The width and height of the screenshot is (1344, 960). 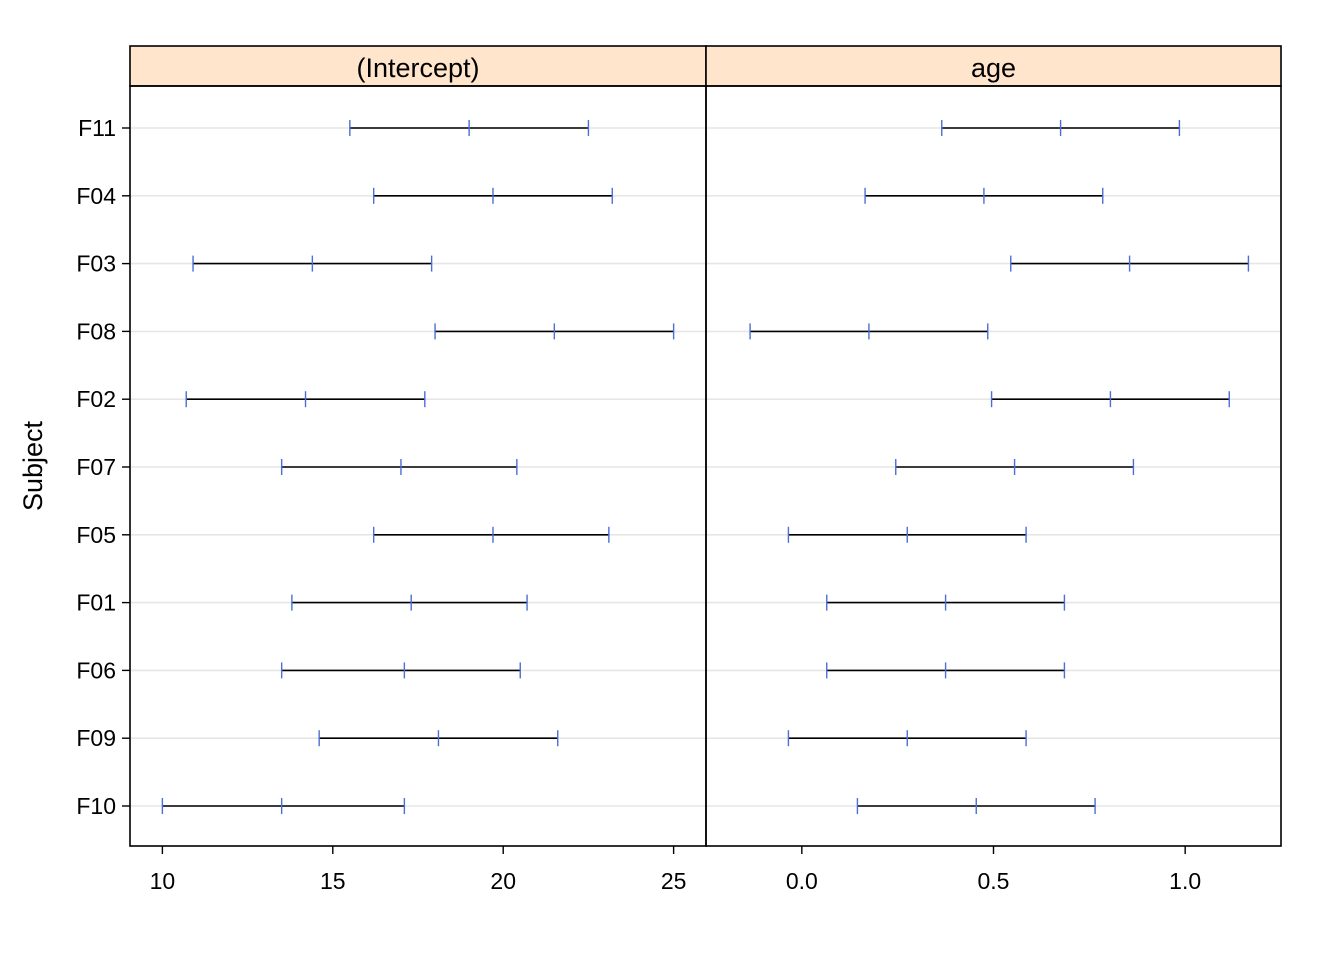 I want to click on x-tick-label-age-0: 0.0, so click(x=802, y=881).